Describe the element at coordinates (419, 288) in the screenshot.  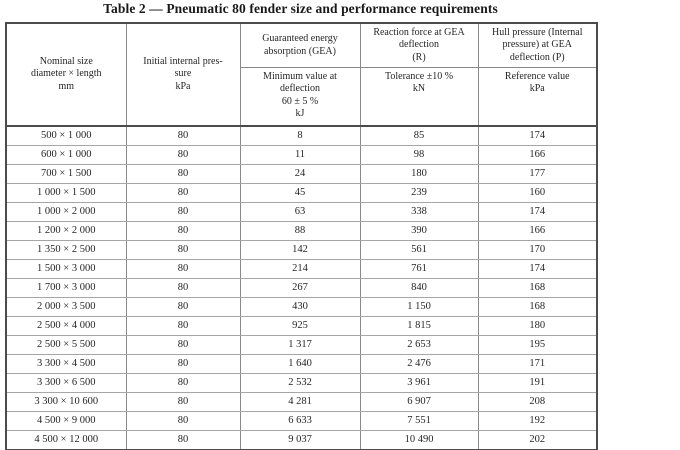
I see `table-cell: 840` at that location.